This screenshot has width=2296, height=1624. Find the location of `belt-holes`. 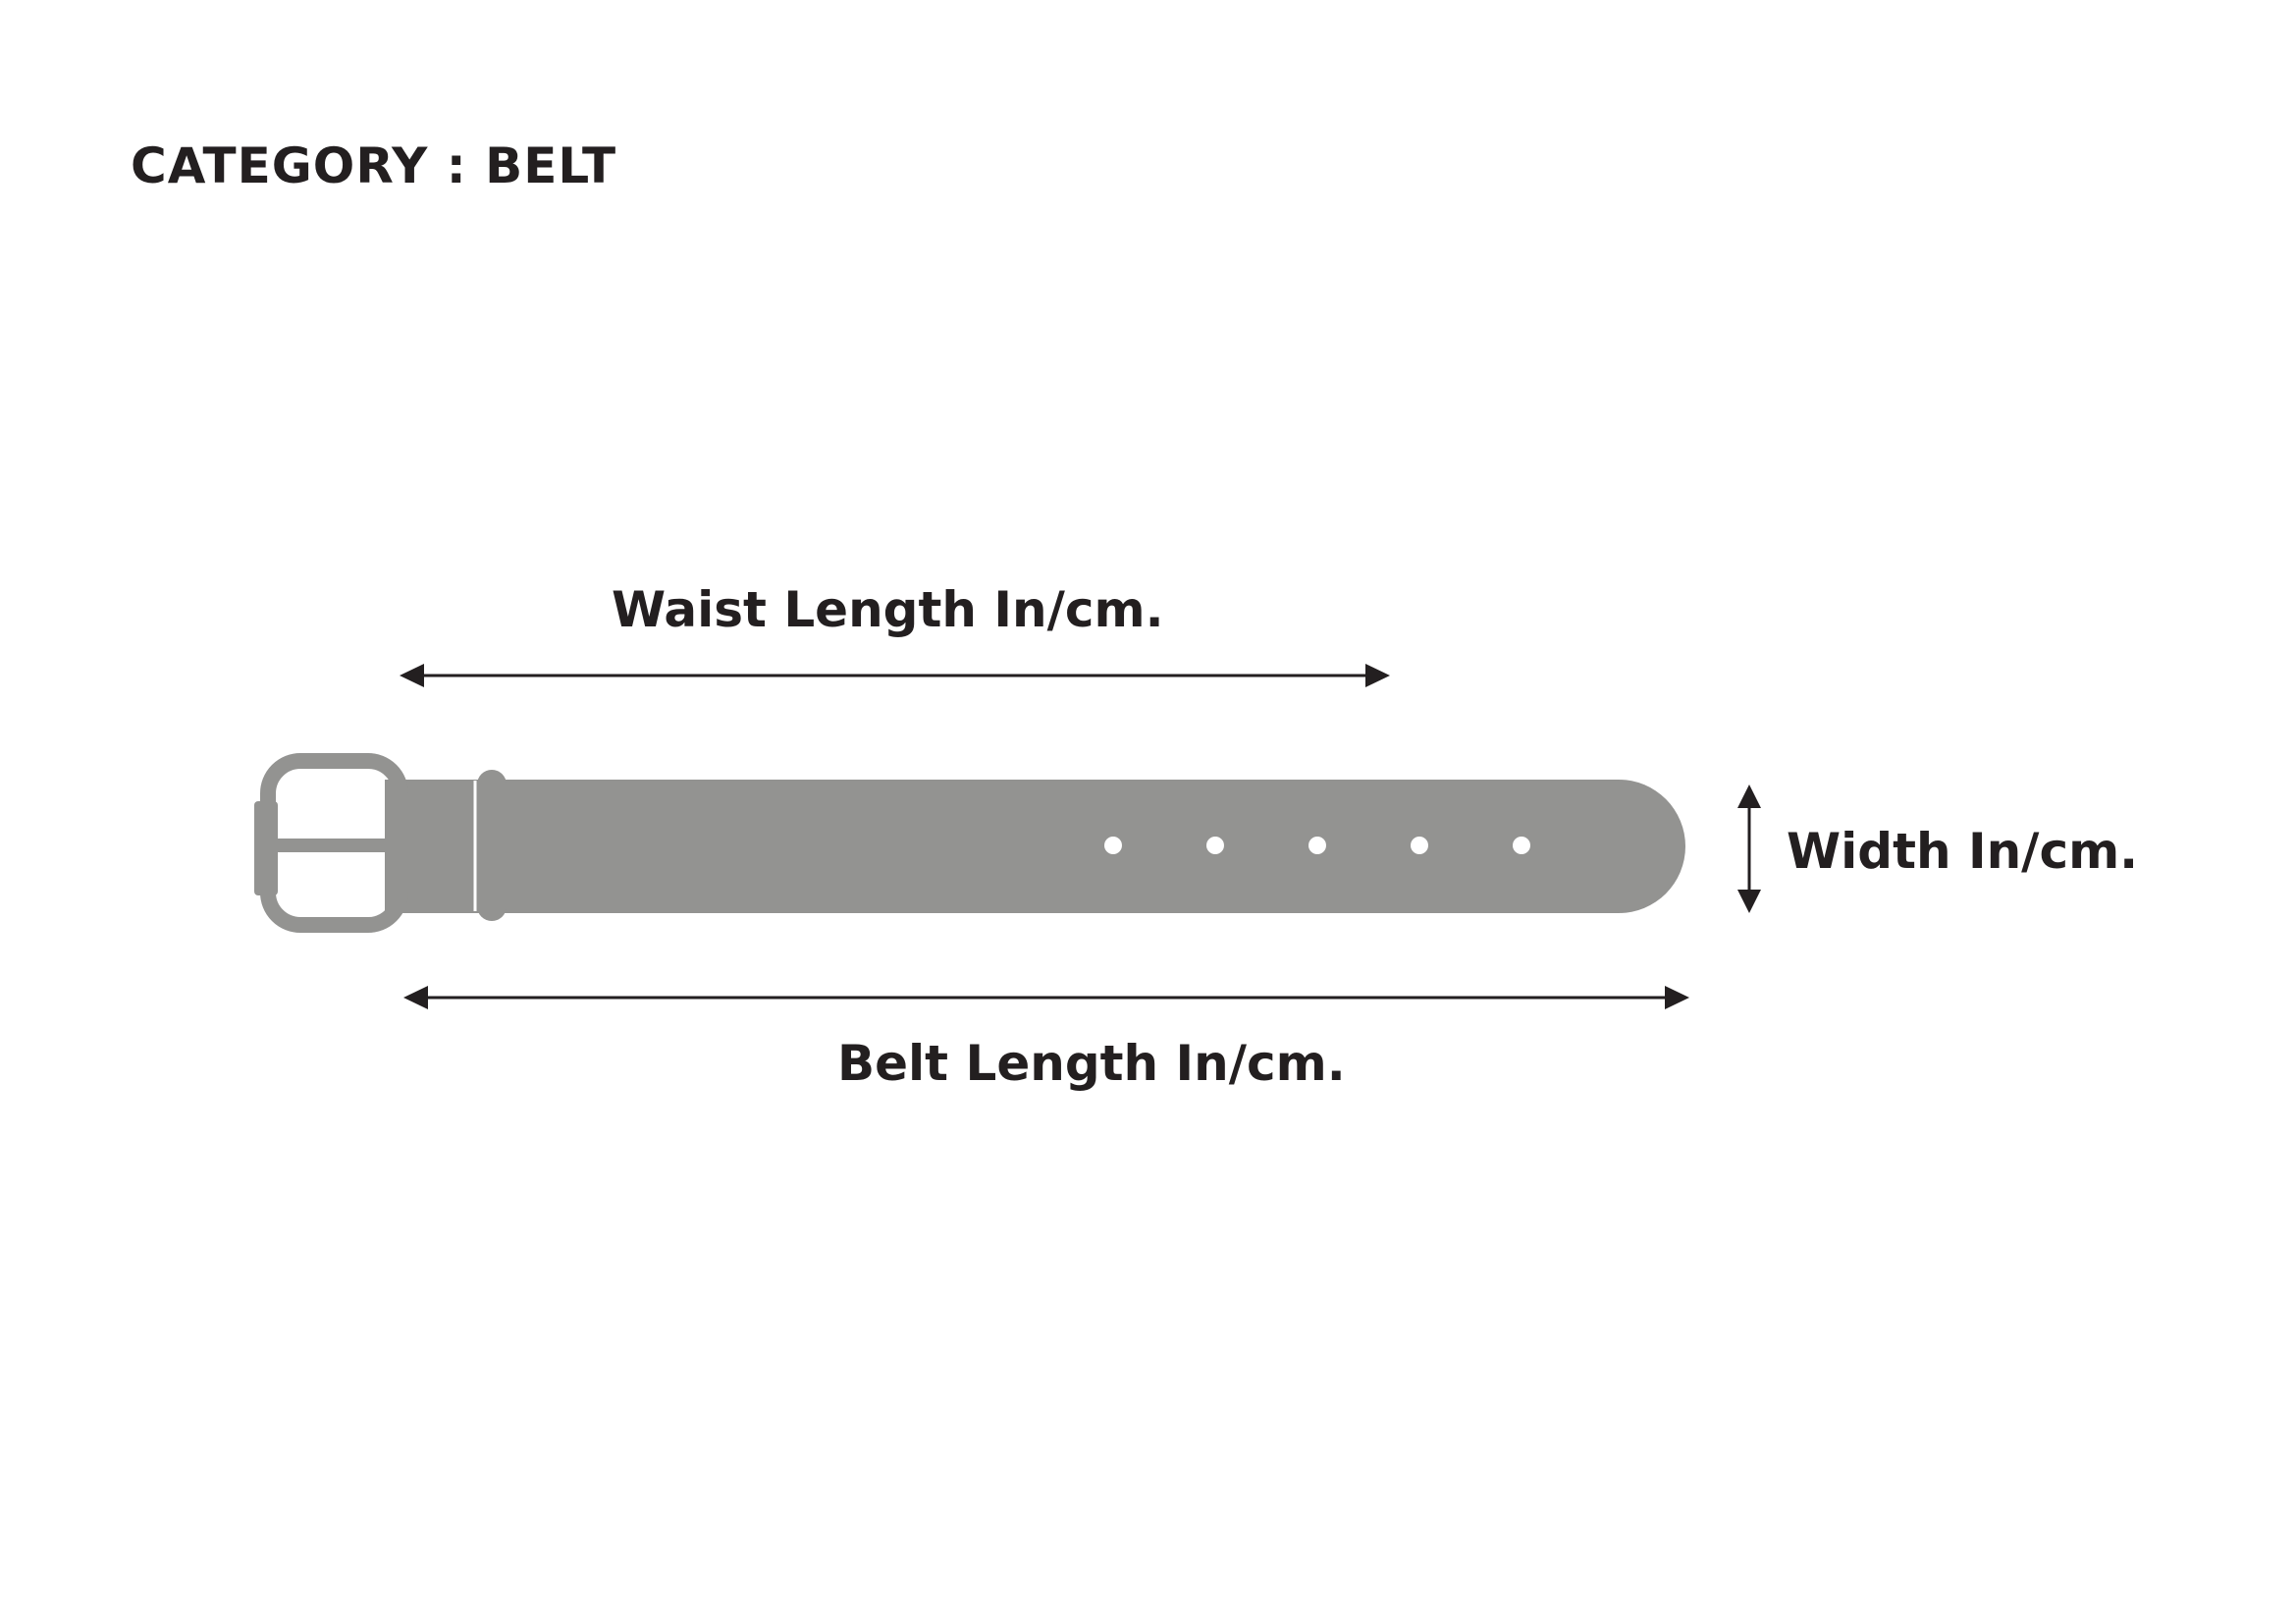

belt-holes is located at coordinates (1317, 845).